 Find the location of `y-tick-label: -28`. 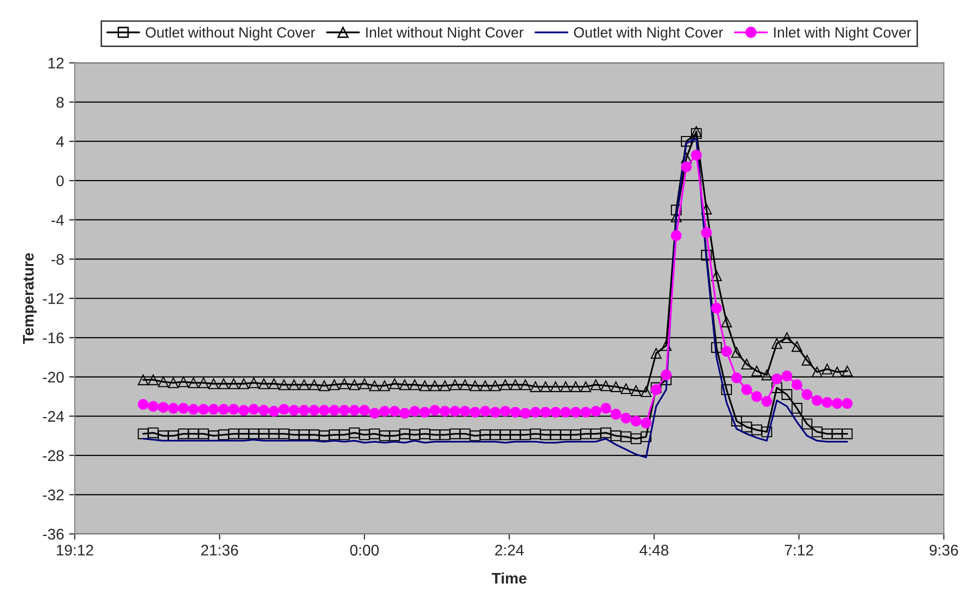

y-tick-label: -28 is located at coordinates (53, 456).